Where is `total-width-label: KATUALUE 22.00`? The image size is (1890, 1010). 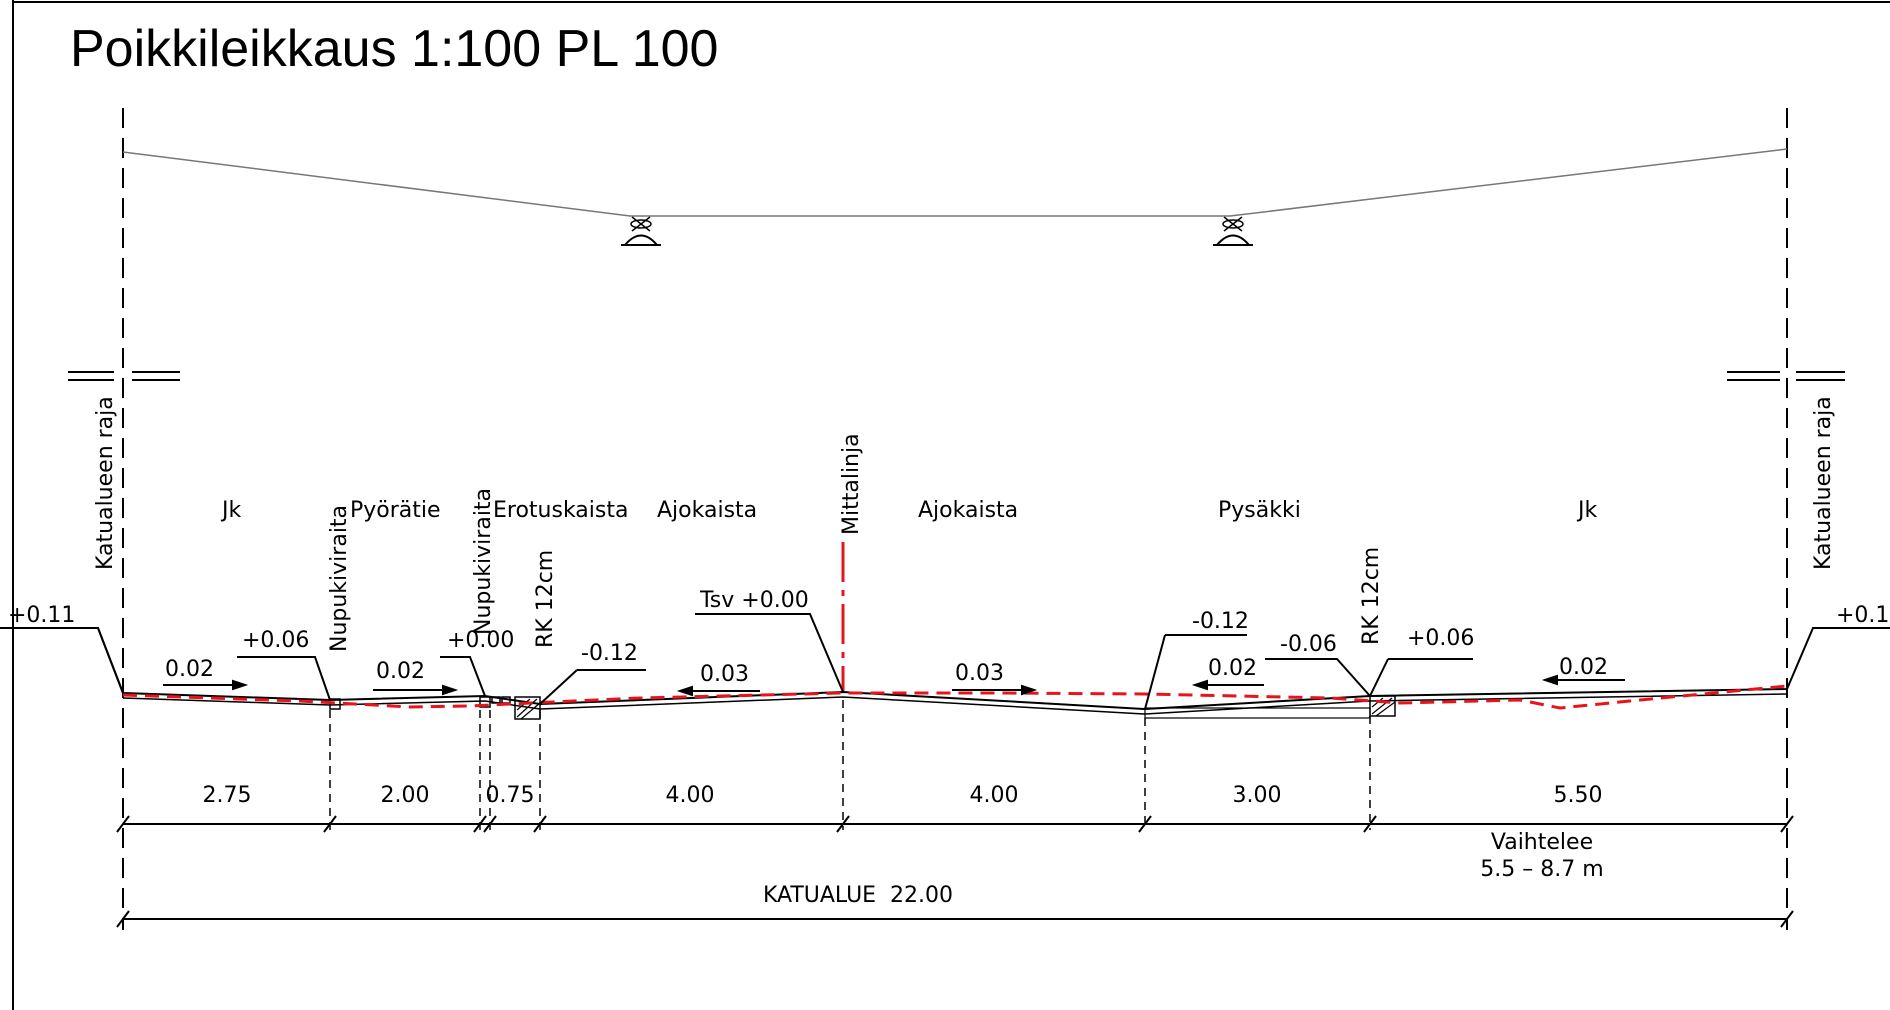
total-width-label: KATUALUE 22.00 is located at coordinates (858, 895).